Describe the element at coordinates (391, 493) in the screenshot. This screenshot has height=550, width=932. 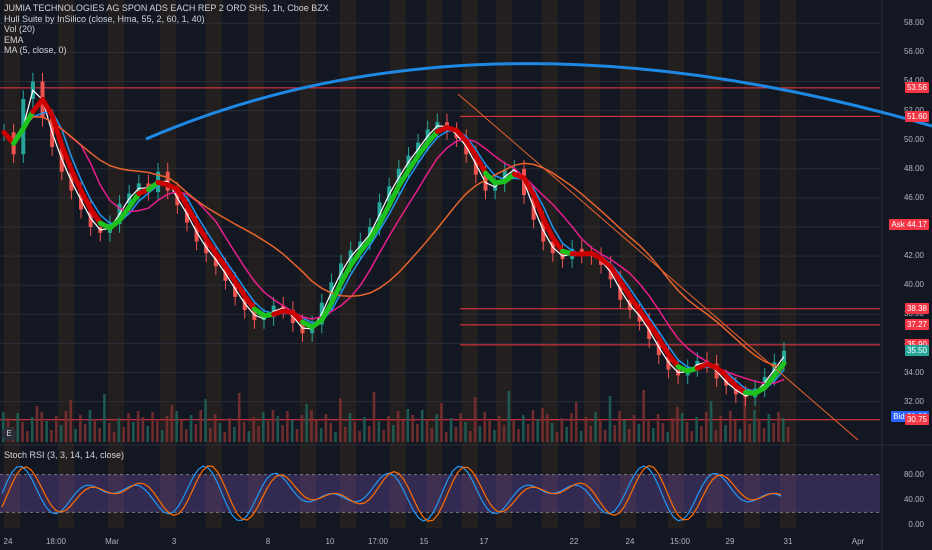
I see `stoch-d-line` at that location.